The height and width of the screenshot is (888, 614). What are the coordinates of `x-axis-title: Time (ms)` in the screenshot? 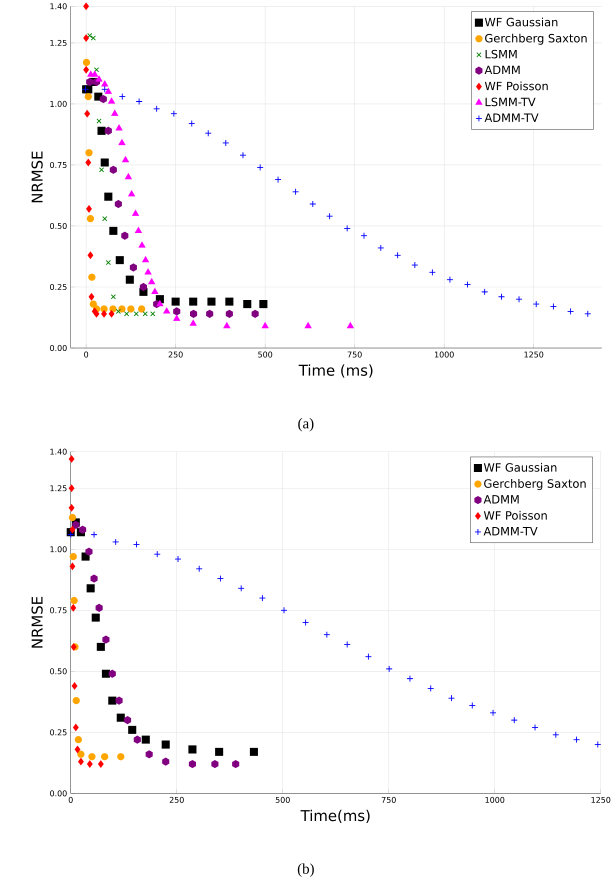 It's located at (335, 371).